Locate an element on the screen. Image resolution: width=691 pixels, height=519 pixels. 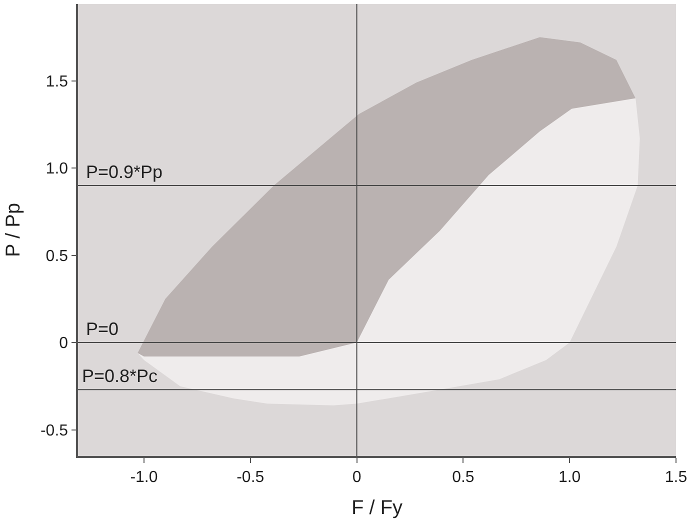
ref-line-label: P=0 is located at coordinates (102, 329).